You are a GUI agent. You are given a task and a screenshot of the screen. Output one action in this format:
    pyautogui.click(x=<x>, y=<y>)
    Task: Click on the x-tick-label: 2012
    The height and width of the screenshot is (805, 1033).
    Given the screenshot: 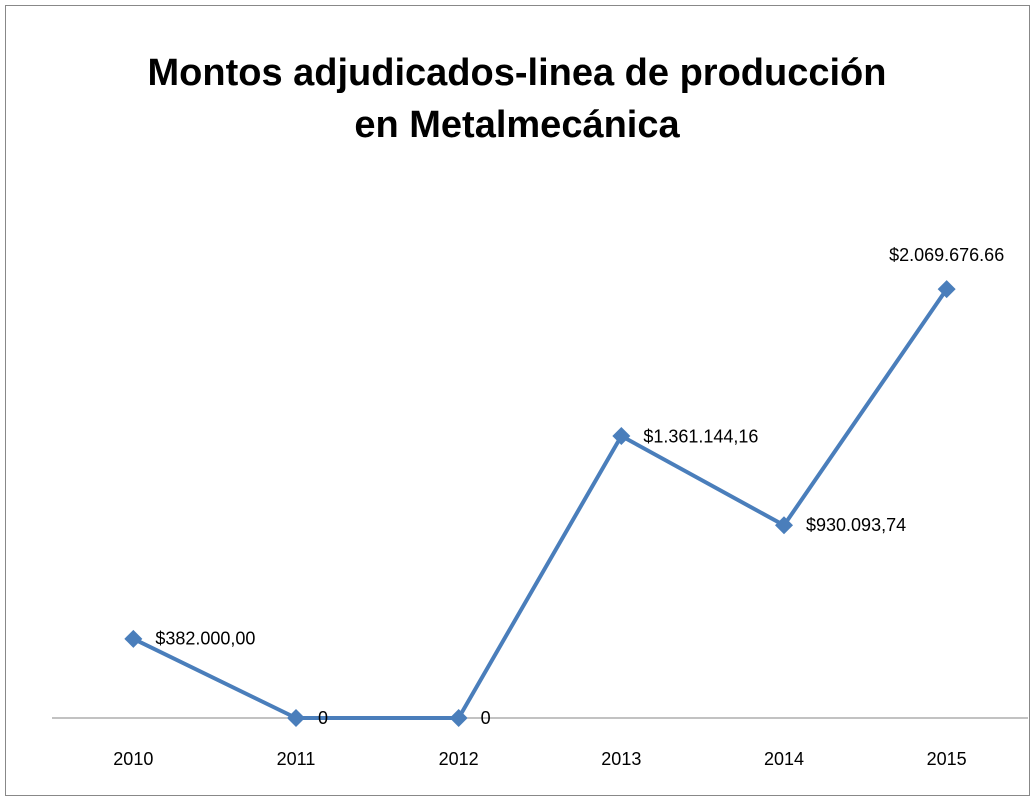 What is the action you would take?
    pyautogui.click(x=459, y=759)
    